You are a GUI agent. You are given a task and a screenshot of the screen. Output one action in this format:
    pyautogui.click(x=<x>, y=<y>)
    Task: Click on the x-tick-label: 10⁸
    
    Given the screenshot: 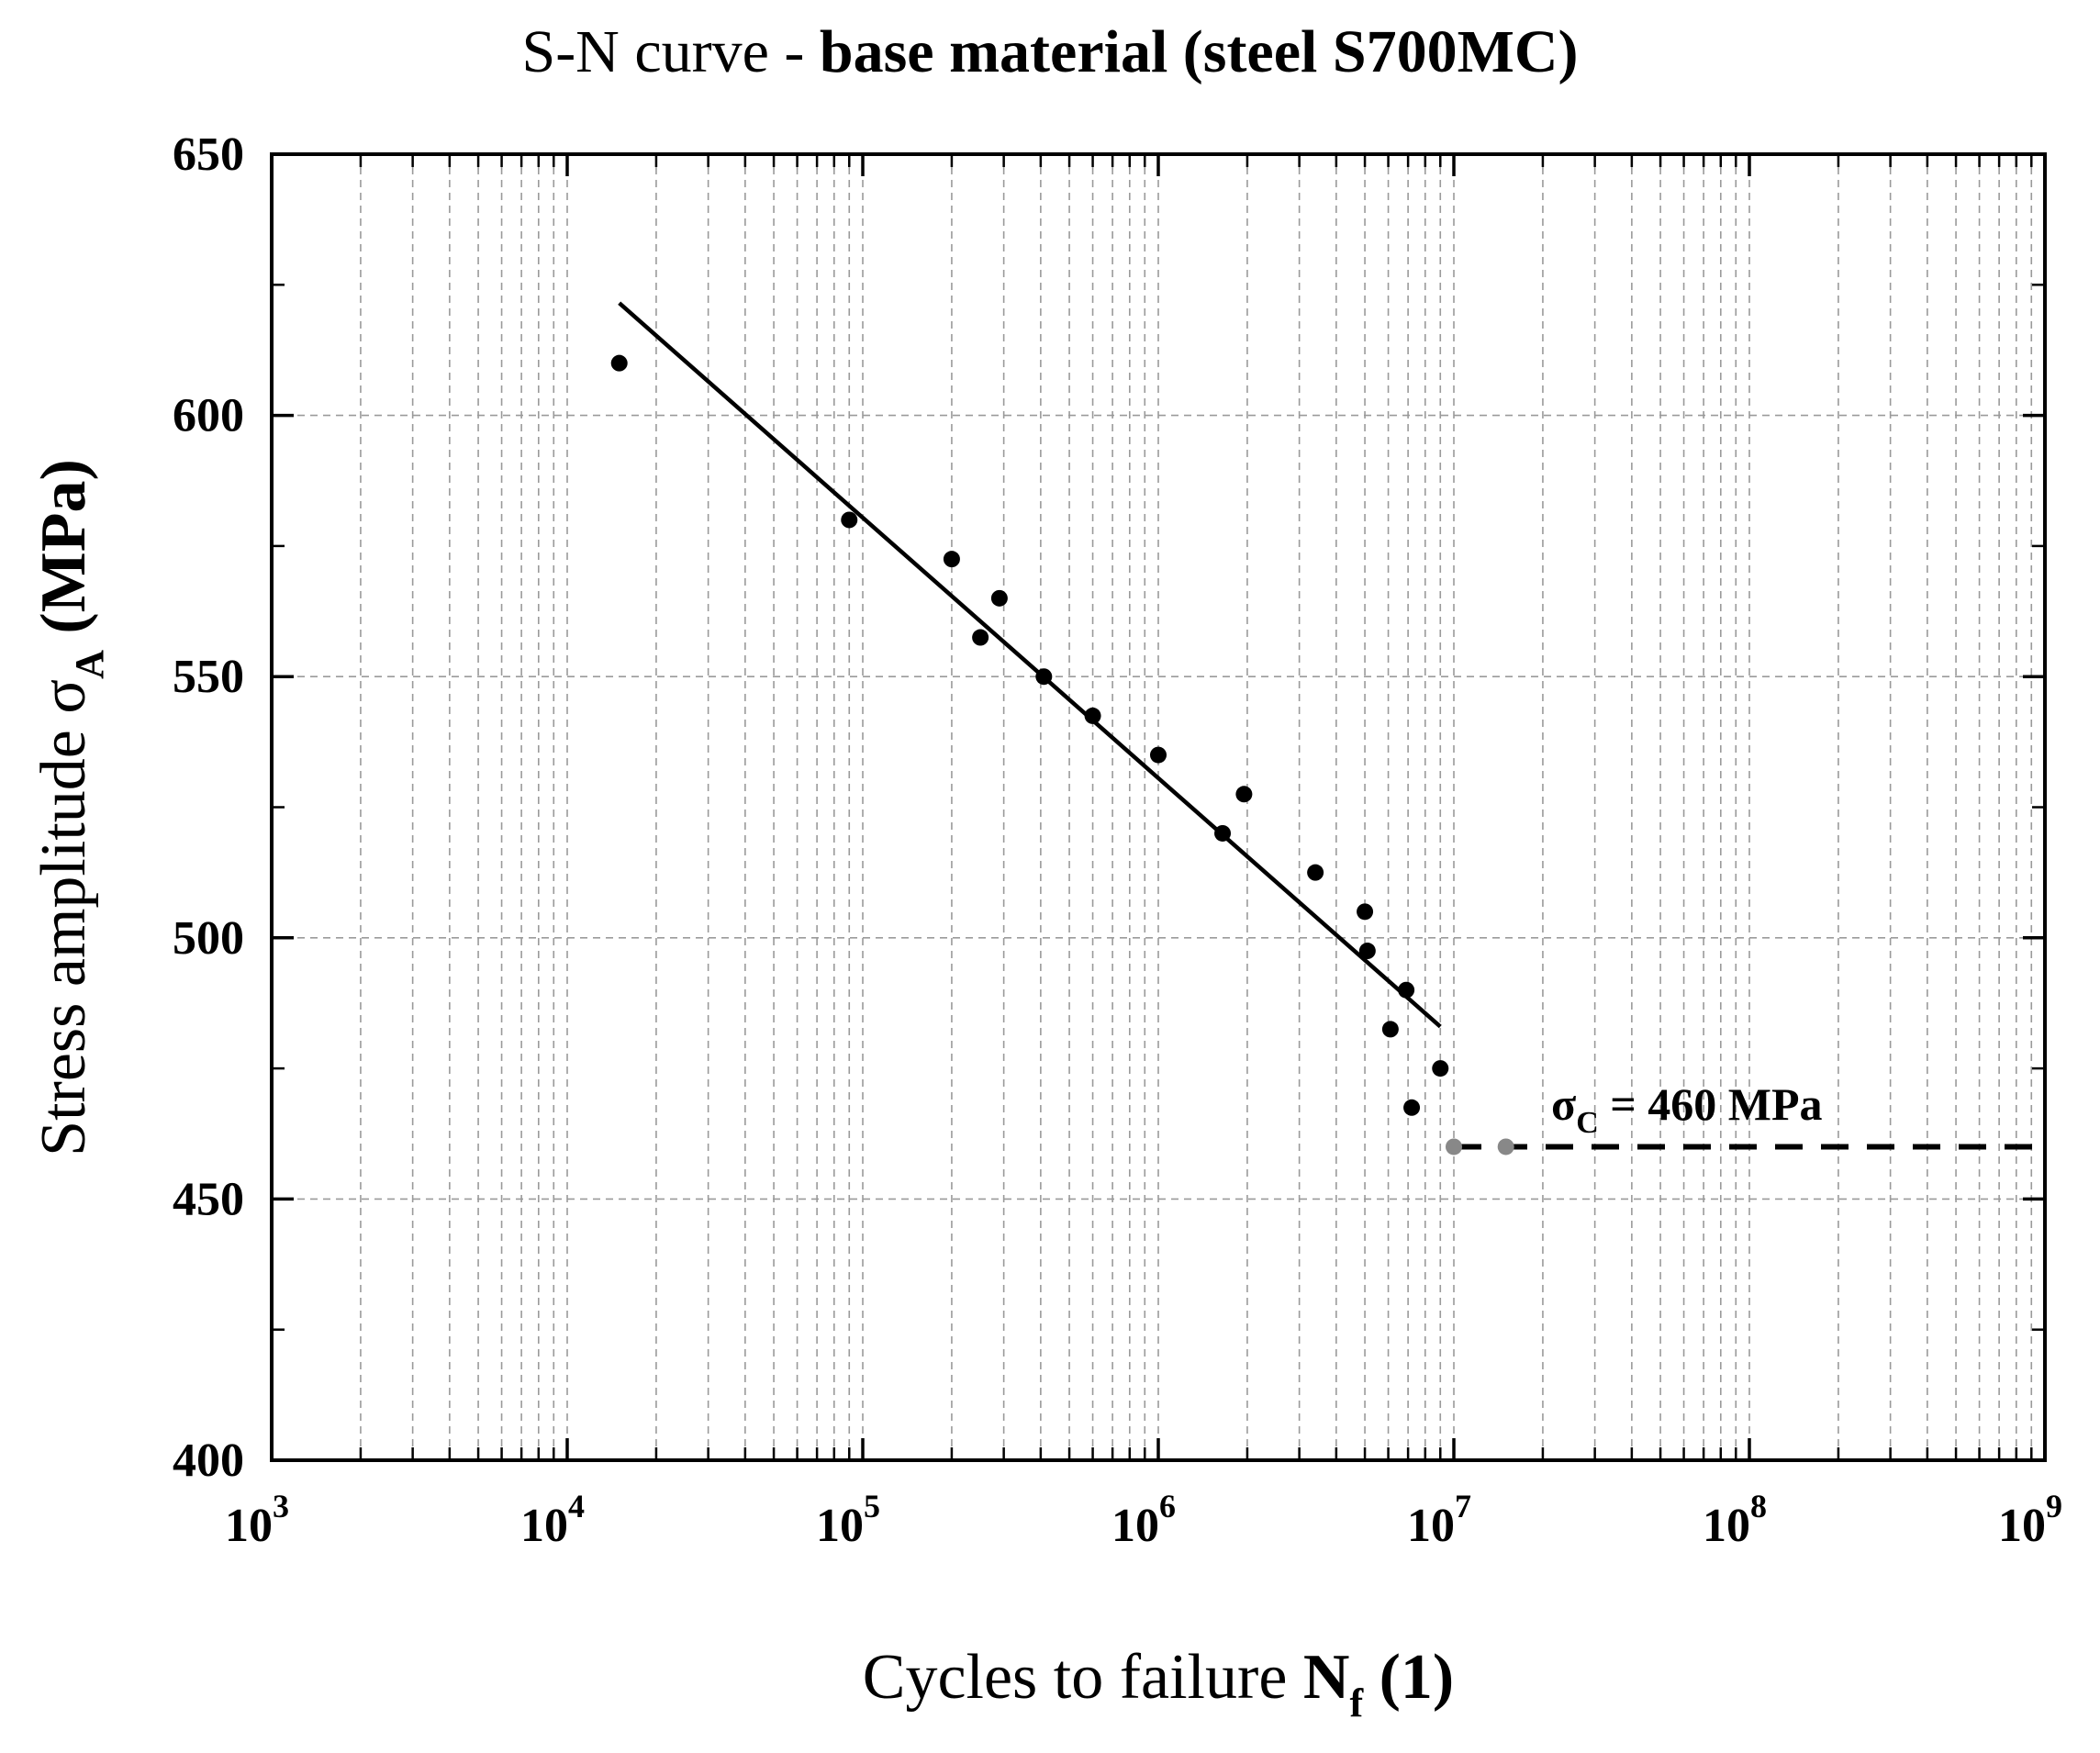 What is the action you would take?
    pyautogui.click(x=1735, y=1520)
    